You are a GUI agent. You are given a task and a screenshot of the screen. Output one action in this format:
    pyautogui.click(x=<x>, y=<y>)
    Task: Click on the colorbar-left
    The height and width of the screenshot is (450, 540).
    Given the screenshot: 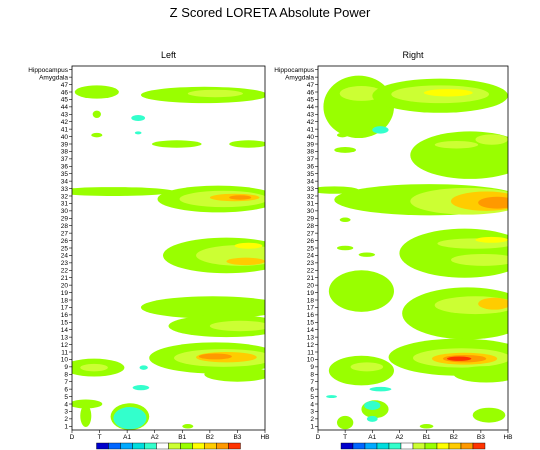 What is the action you would take?
    pyautogui.click(x=168, y=446)
    